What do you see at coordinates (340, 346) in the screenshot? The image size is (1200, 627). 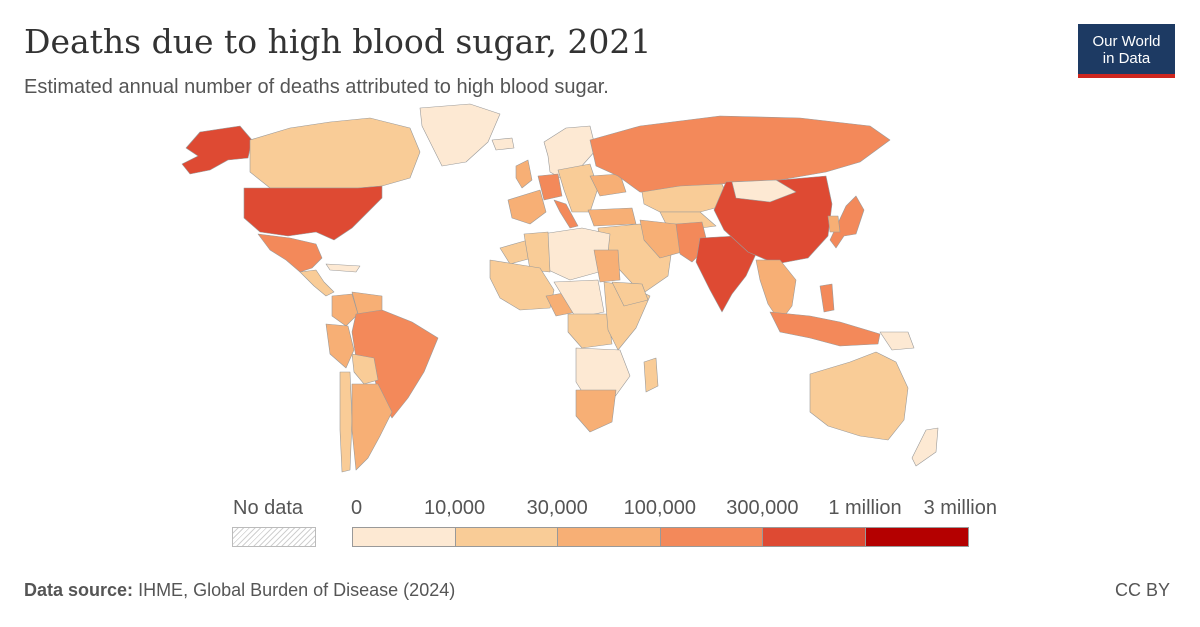 I see `region-peru` at bounding box center [340, 346].